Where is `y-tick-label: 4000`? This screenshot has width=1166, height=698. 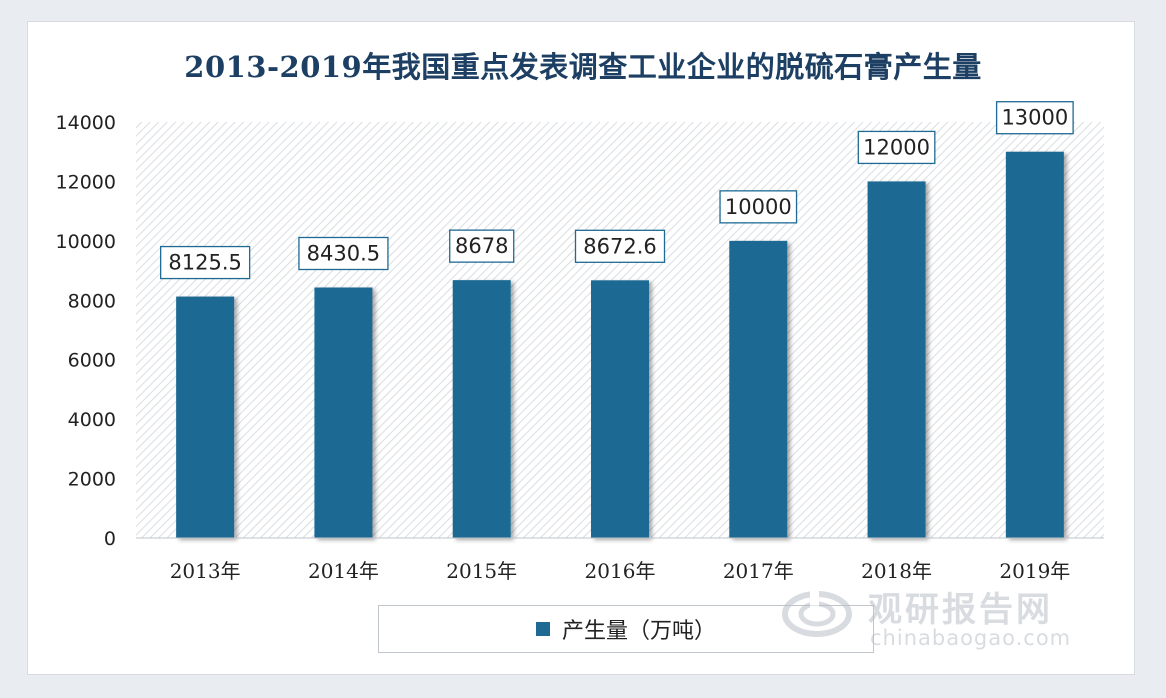
y-tick-label: 4000 is located at coordinates (92, 420).